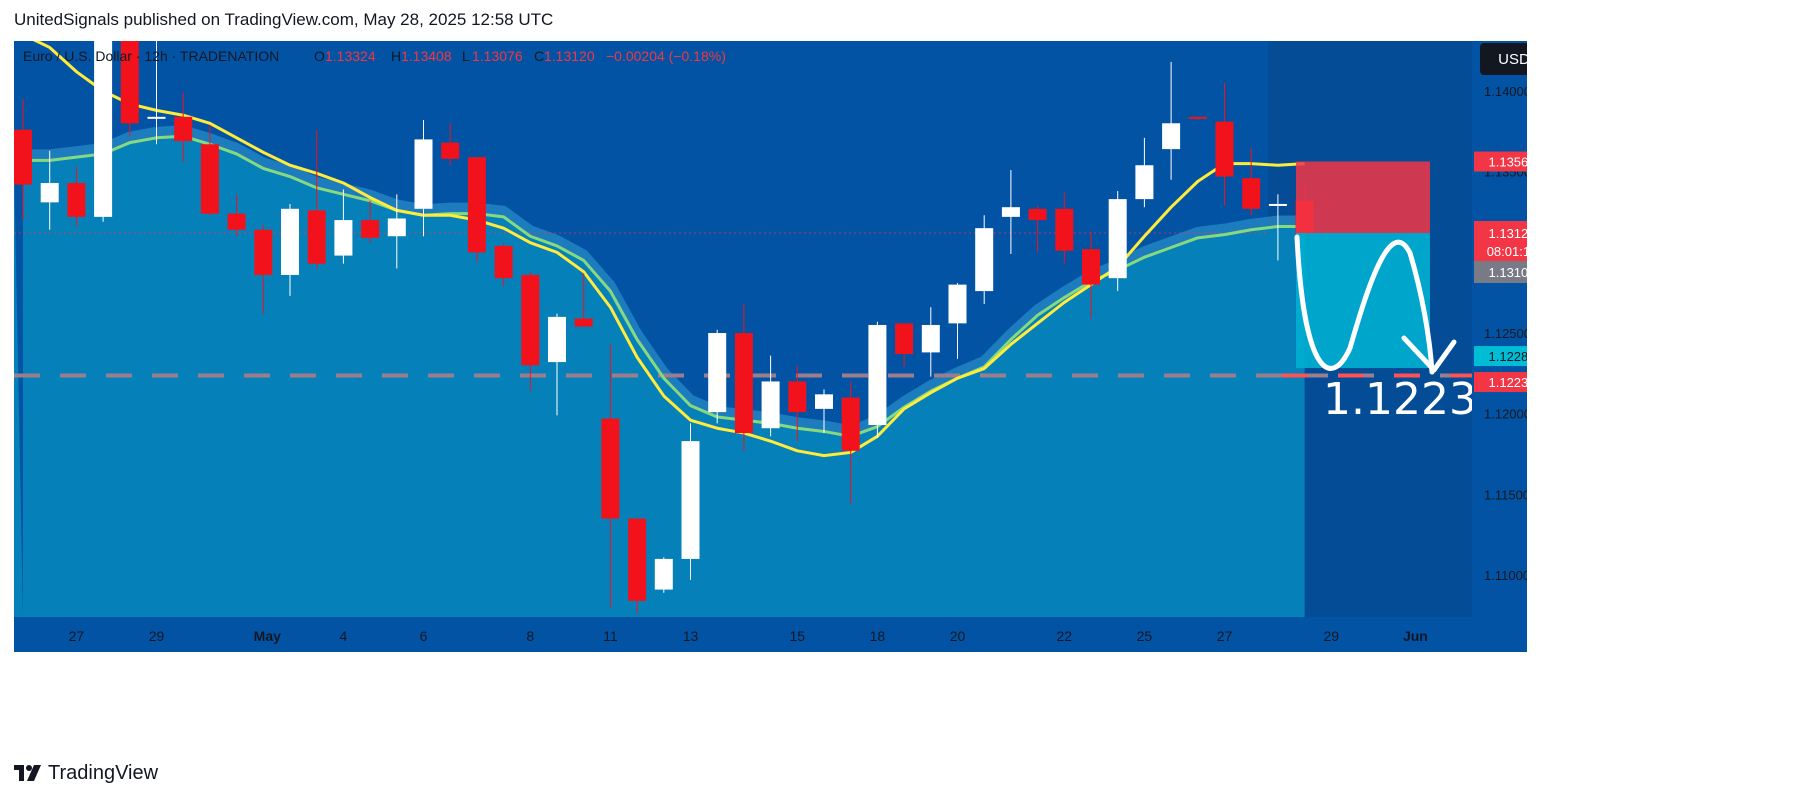 This screenshot has width=1793, height=799. I want to click on y-tick-label: 1.11500, so click(1505, 494).